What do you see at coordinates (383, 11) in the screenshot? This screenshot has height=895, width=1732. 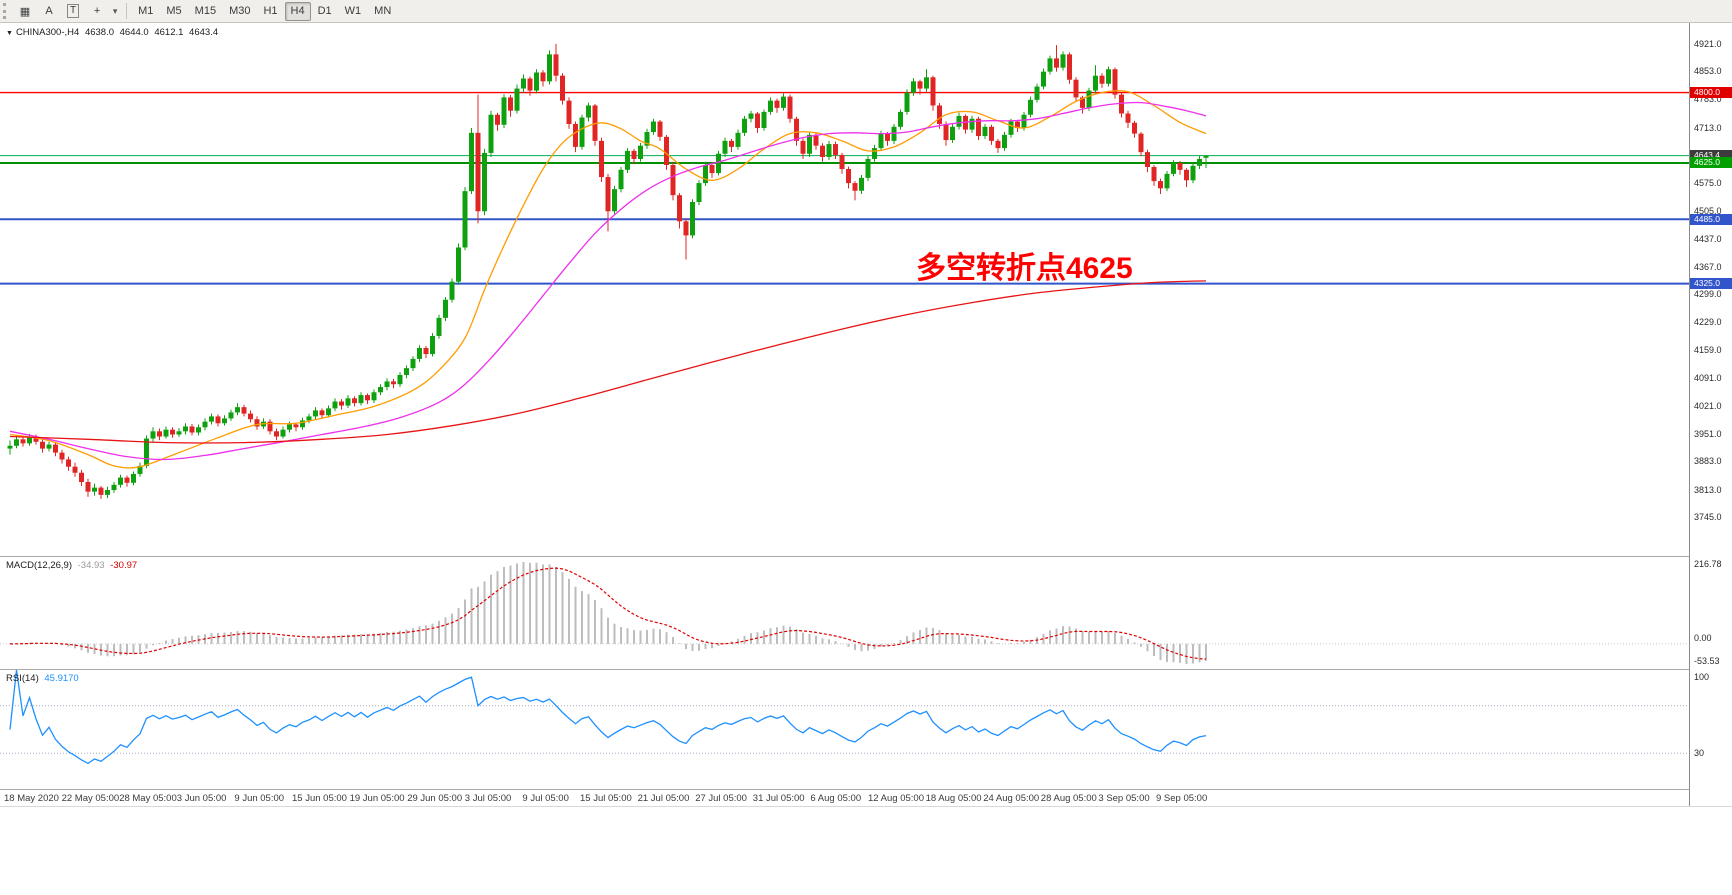 I see `timeframe-mn: MN` at bounding box center [383, 11].